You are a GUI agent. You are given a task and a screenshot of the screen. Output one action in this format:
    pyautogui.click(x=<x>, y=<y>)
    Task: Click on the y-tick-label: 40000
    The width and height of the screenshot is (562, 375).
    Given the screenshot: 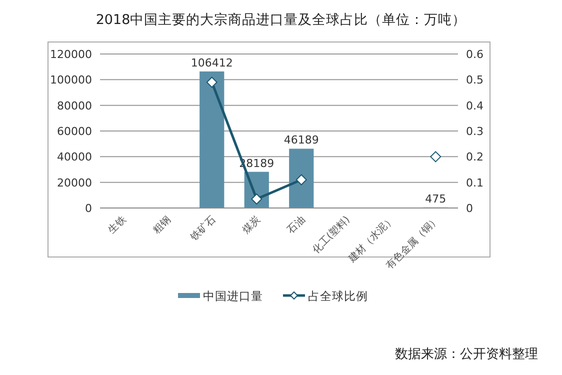 What is the action you would take?
    pyautogui.click(x=74, y=157)
    